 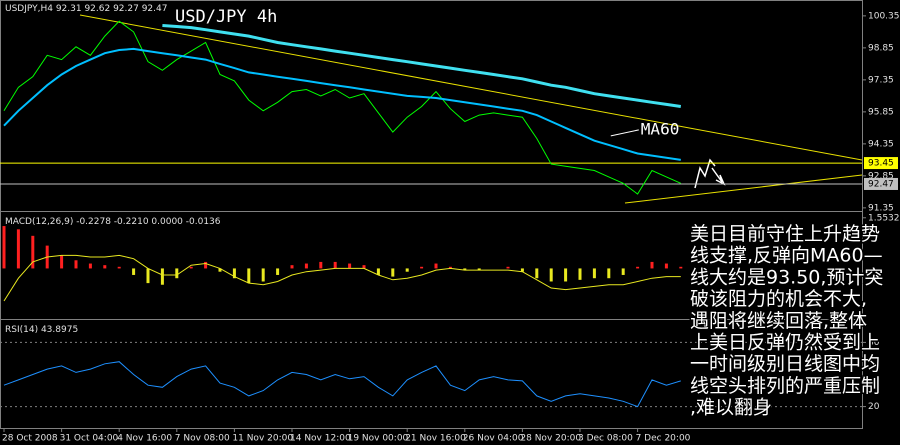 I want to click on price-label: 92.47, so click(x=881, y=184).